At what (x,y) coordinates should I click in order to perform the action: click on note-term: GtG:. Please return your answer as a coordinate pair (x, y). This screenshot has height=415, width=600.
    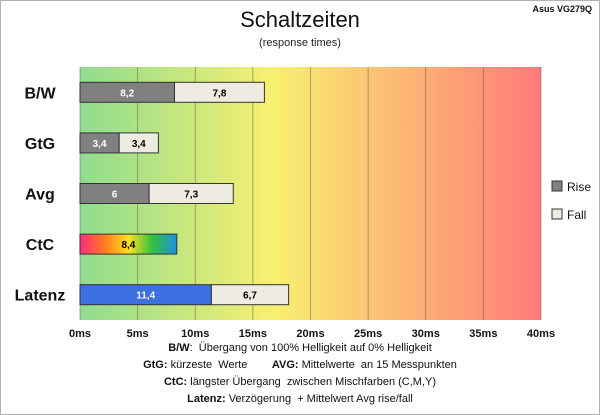
    Looking at the image, I should click on (155, 365).